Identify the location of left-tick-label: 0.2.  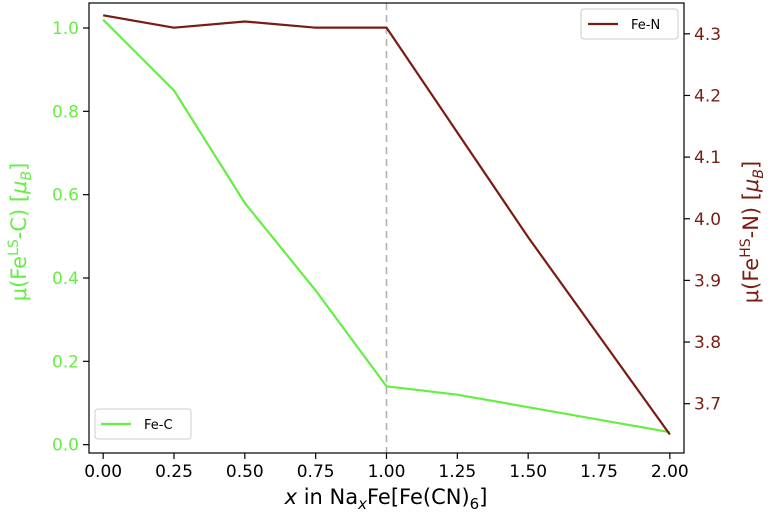
(65, 362).